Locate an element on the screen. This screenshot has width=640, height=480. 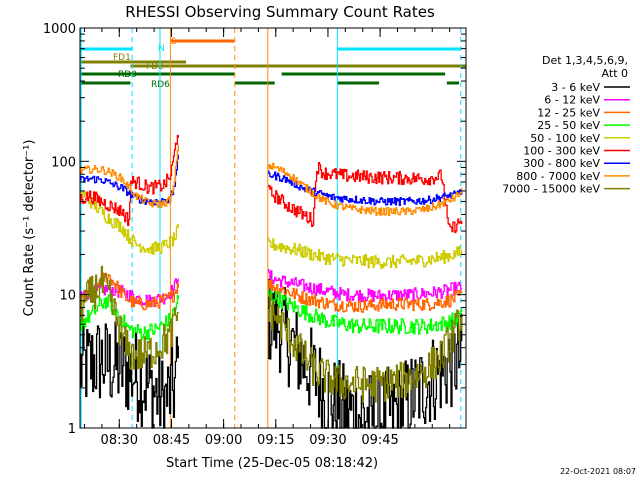
flag-label-rd6: RD6 is located at coordinates (160, 85).